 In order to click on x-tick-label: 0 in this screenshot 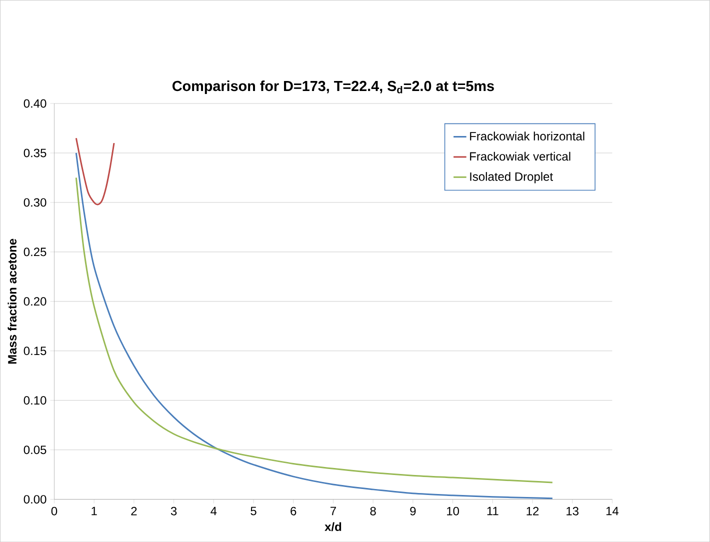, I will do `click(54, 511)`.